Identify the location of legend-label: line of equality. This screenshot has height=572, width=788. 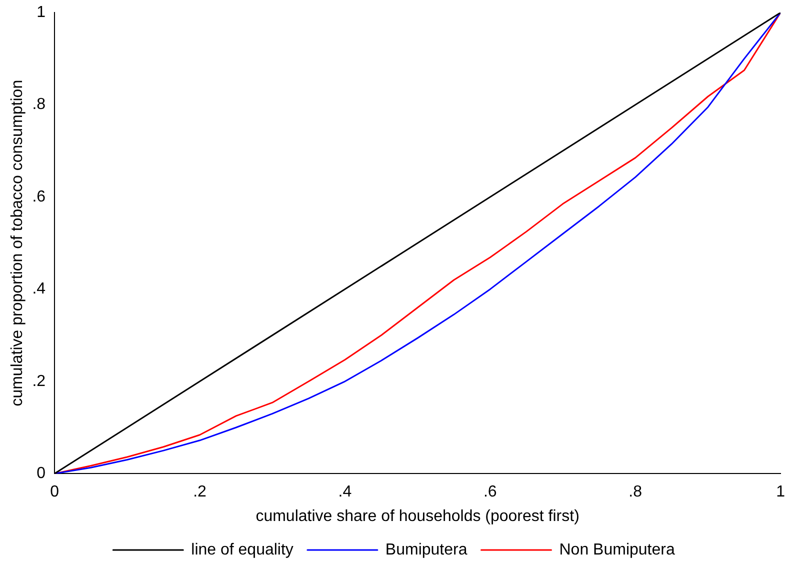
(242, 549).